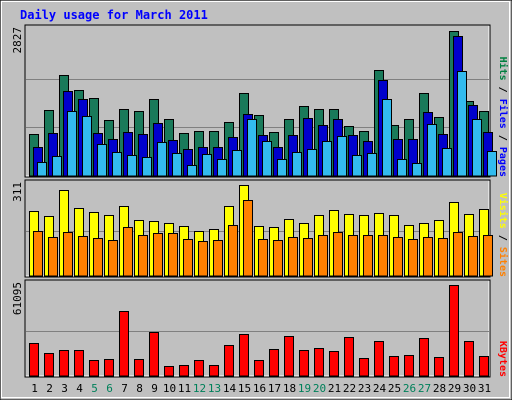  Describe the element at coordinates (230, 388) in the screenshot. I see `x-tick-label-14: 14` at that location.